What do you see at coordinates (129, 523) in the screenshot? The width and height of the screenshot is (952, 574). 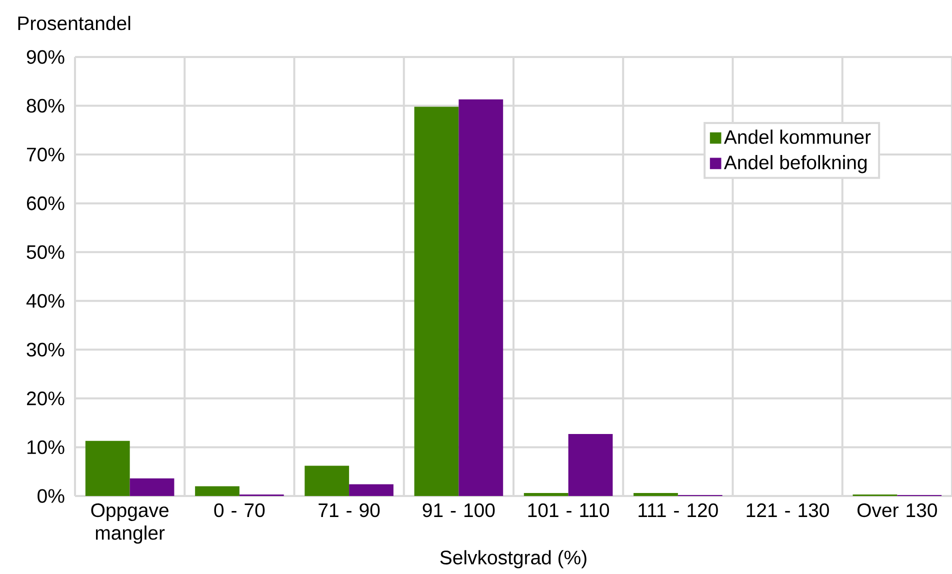 I see `x-tick-label: Oppgave mangler` at bounding box center [129, 523].